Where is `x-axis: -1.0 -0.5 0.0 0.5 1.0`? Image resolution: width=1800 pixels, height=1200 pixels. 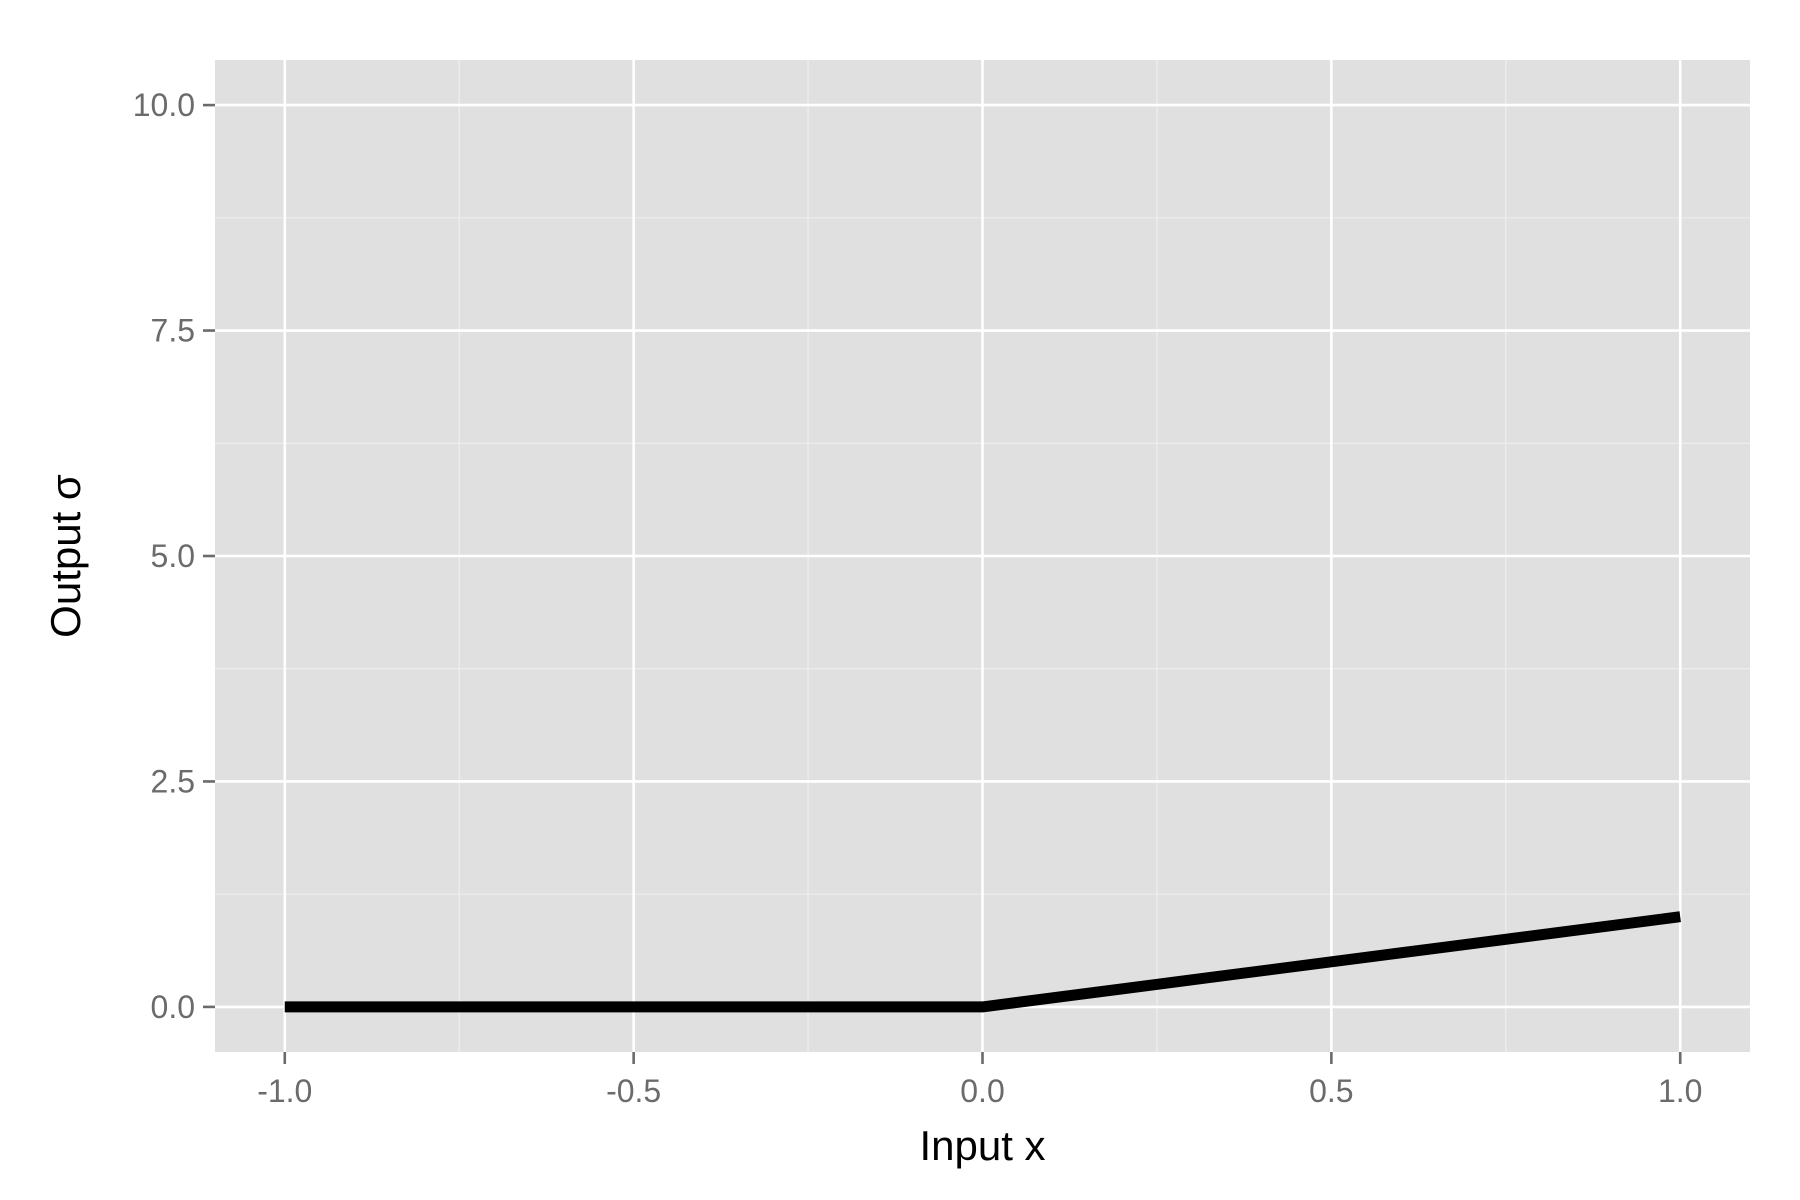 x-axis: -1.0 -0.5 0.0 0.5 1.0 is located at coordinates (979, 1080).